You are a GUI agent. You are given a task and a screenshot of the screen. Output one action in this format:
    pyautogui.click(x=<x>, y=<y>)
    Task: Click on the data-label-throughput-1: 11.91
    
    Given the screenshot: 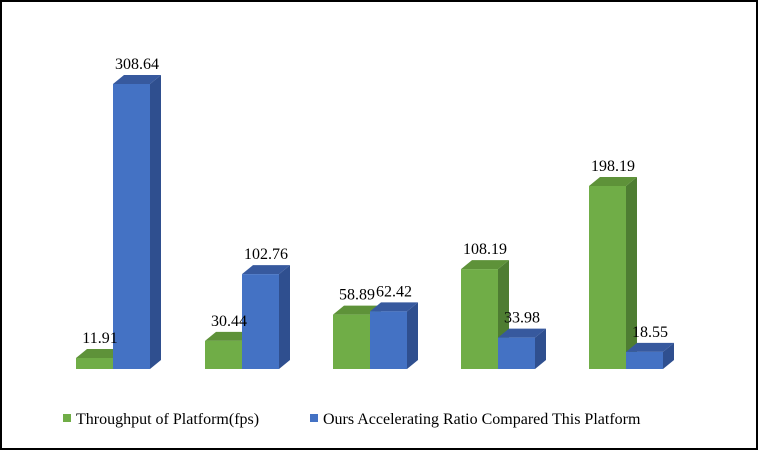 What is the action you would take?
    pyautogui.click(x=99, y=338)
    